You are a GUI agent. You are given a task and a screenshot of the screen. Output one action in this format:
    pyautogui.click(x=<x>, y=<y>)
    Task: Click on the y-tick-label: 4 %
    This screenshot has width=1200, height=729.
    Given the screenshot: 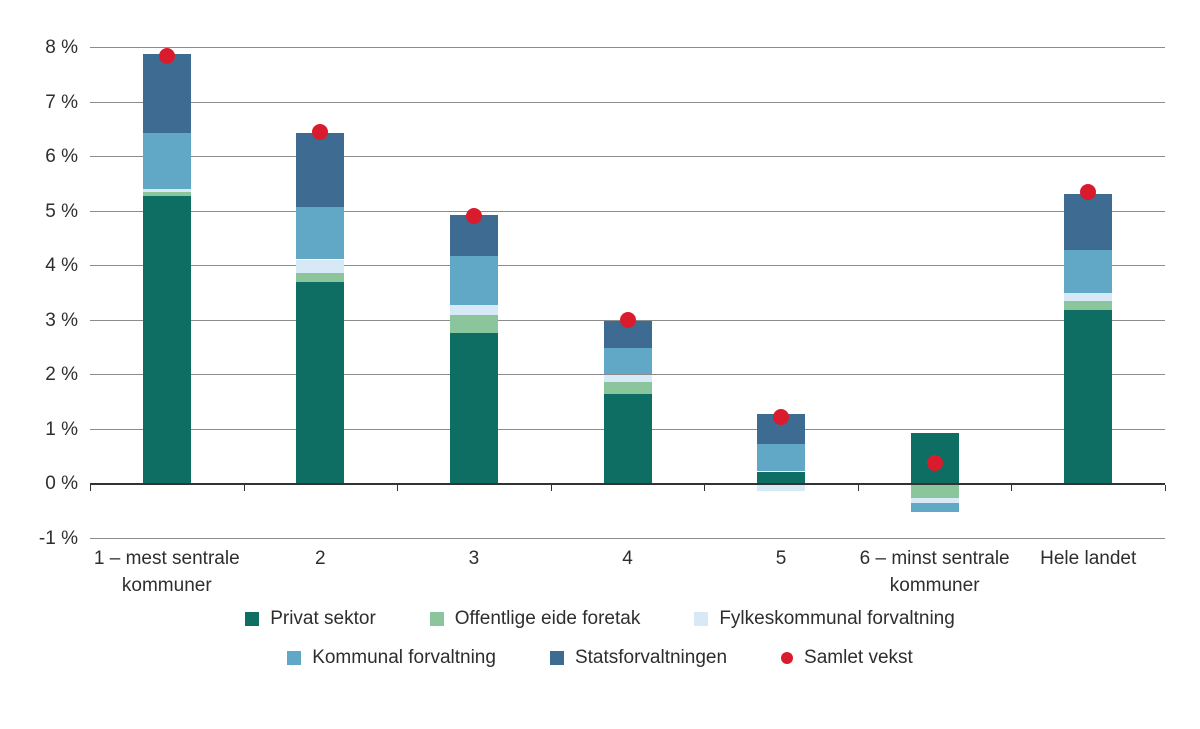 What is the action you would take?
    pyautogui.click(x=61, y=265)
    